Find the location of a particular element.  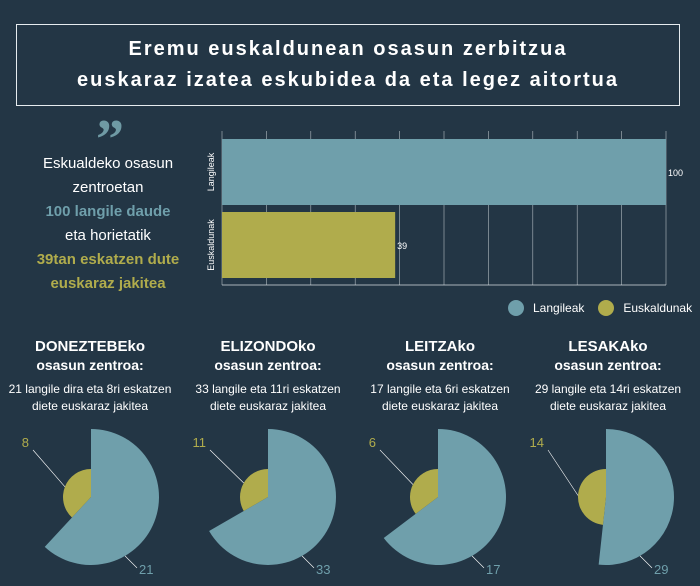

pie-value-label: 6 is located at coordinates (372, 442).